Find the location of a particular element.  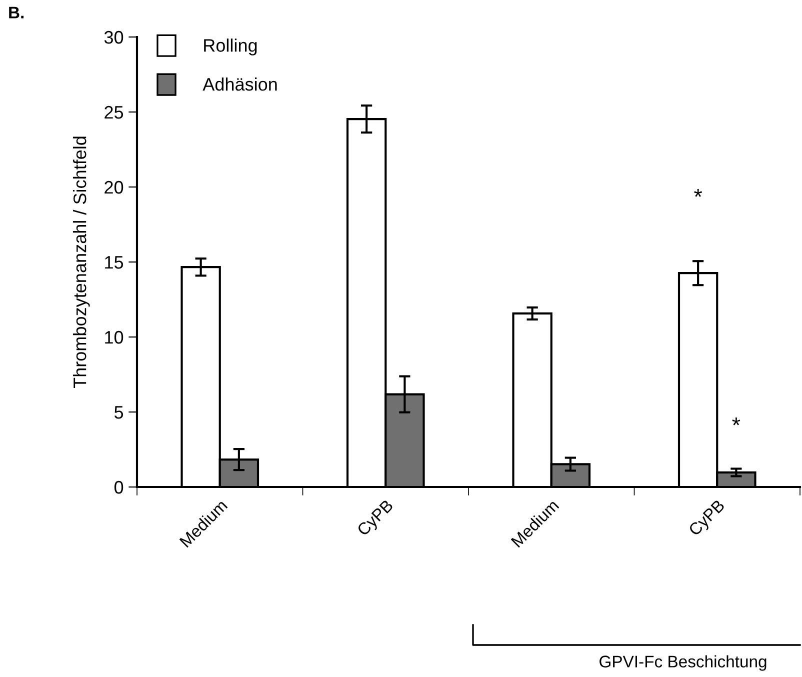

text: GPVI-Fc Beschichtung is located at coordinates (683, 663).